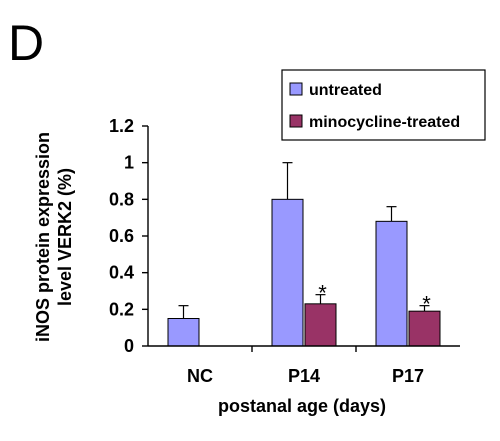 The image size is (500, 441). I want to click on bar-untreated-P17, so click(391, 283).